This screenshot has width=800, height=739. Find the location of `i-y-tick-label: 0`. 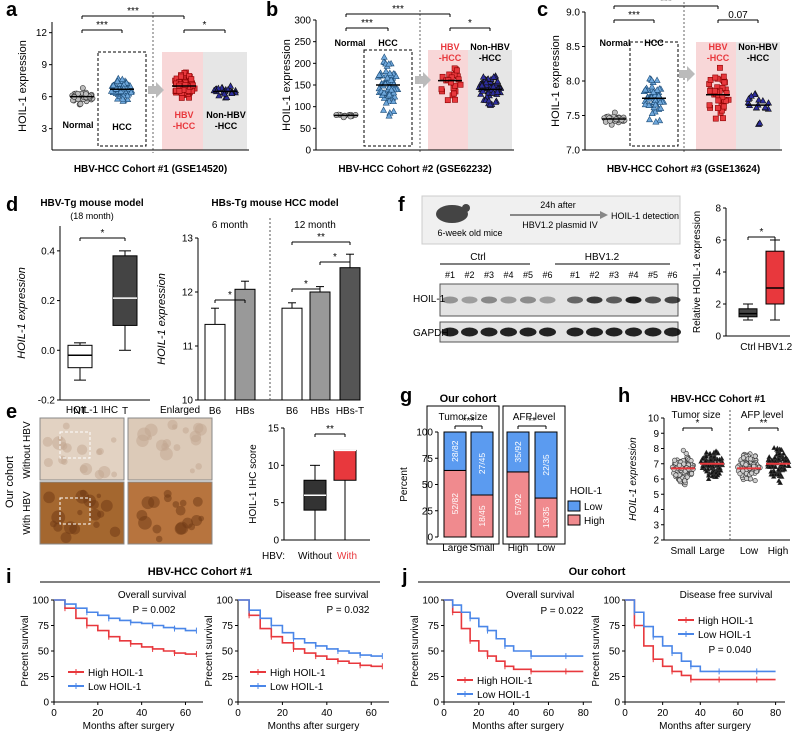

i-y-tick-label: 0 is located at coordinates (230, 703).